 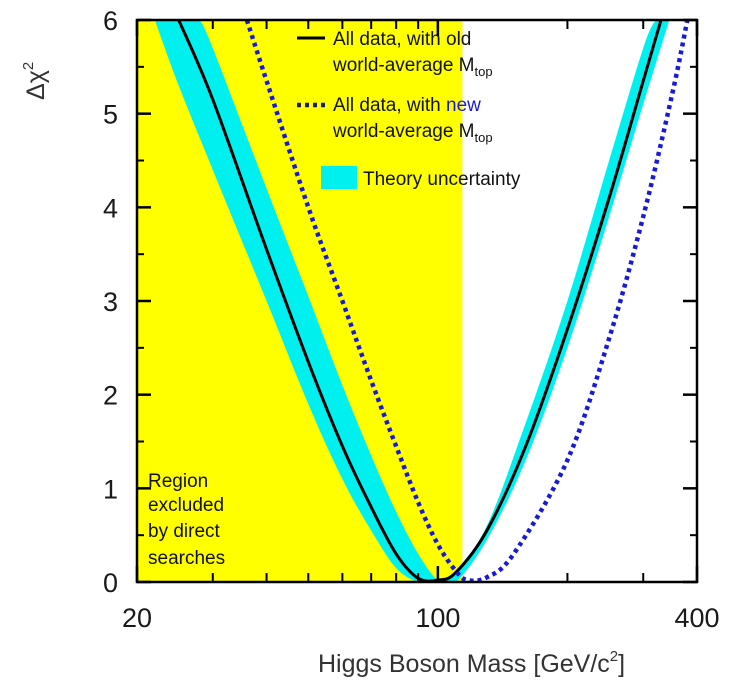 I want to click on legend-dotted-label-new: new, so click(x=463, y=105).